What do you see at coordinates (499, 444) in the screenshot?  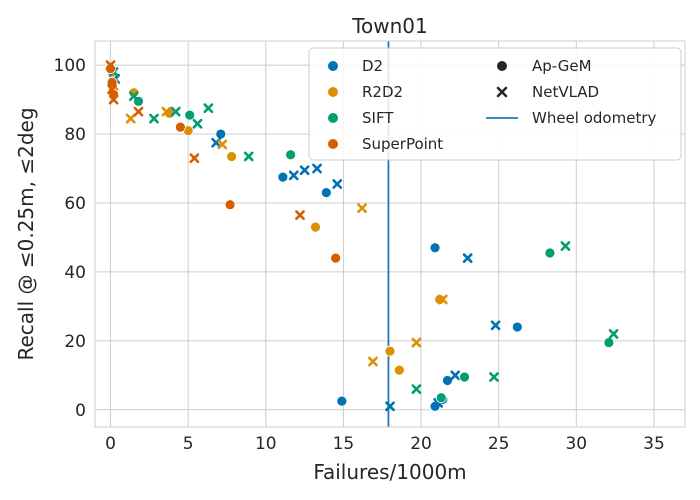 I see `x-tick-label: 25` at bounding box center [499, 444].